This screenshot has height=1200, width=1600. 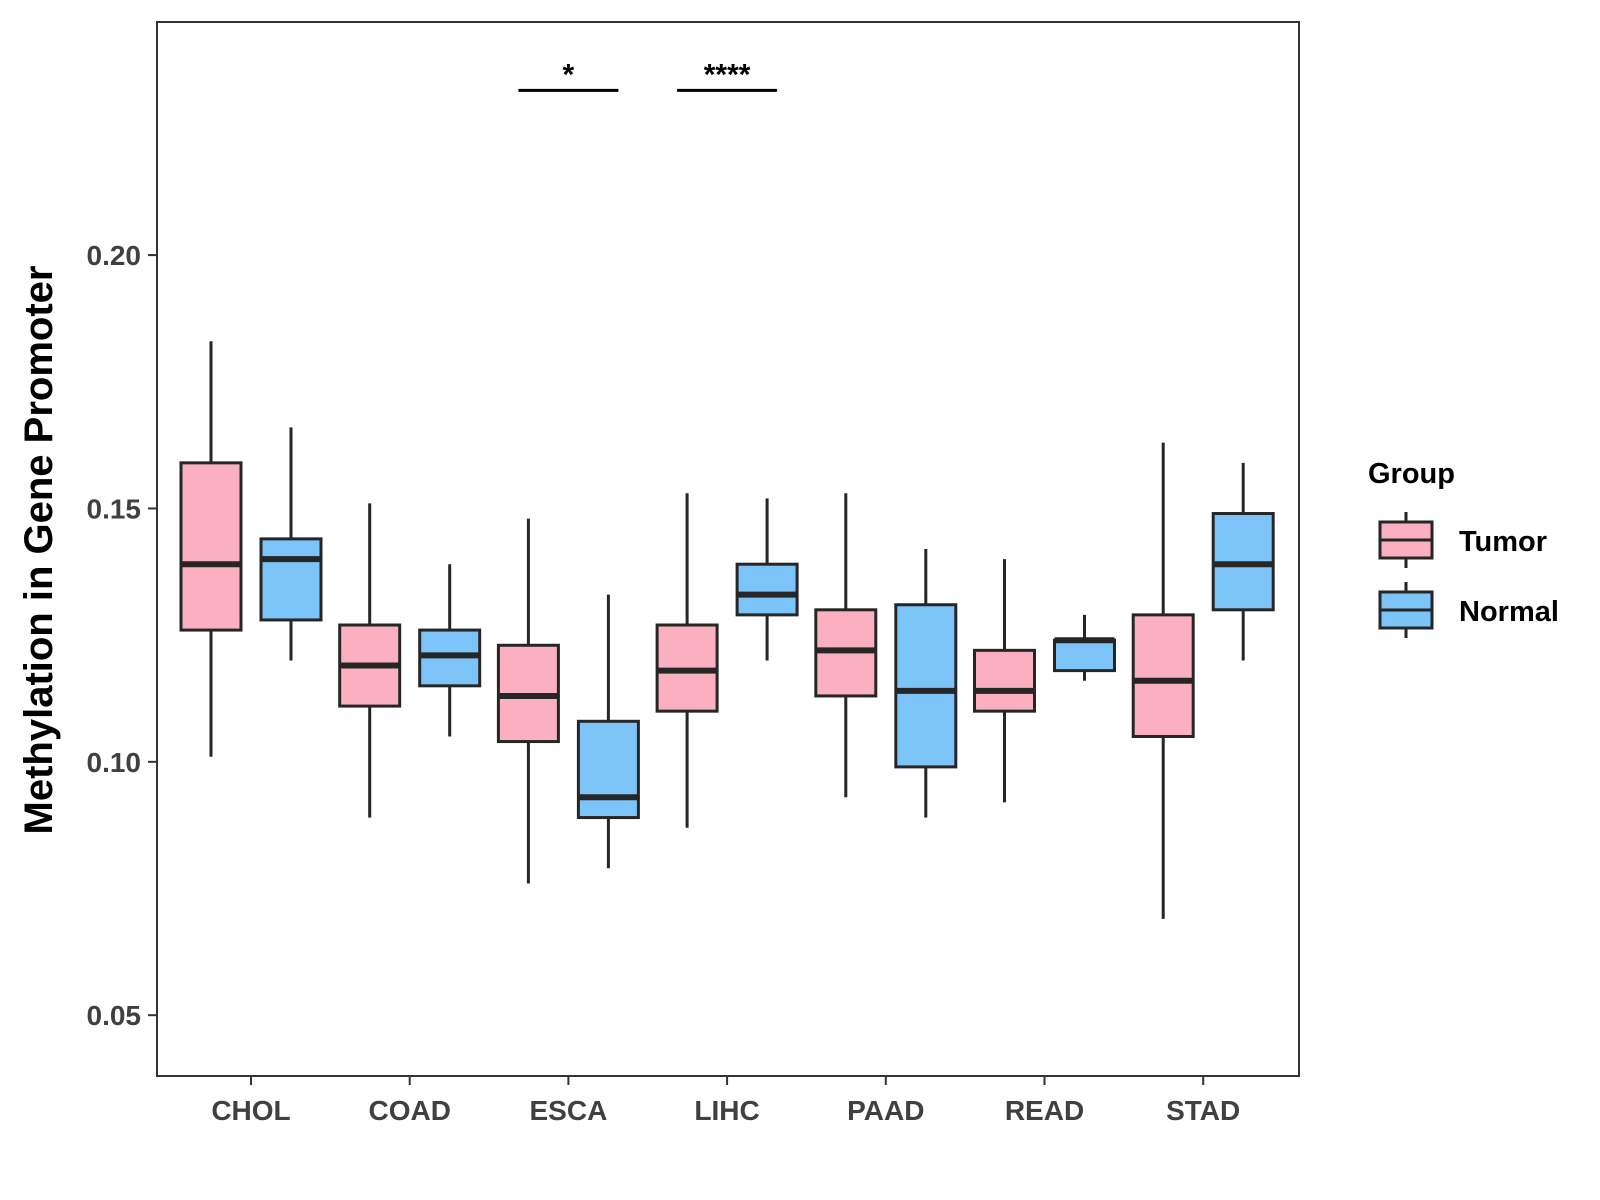 I want to click on box-normal-paad, so click(x=926, y=686).